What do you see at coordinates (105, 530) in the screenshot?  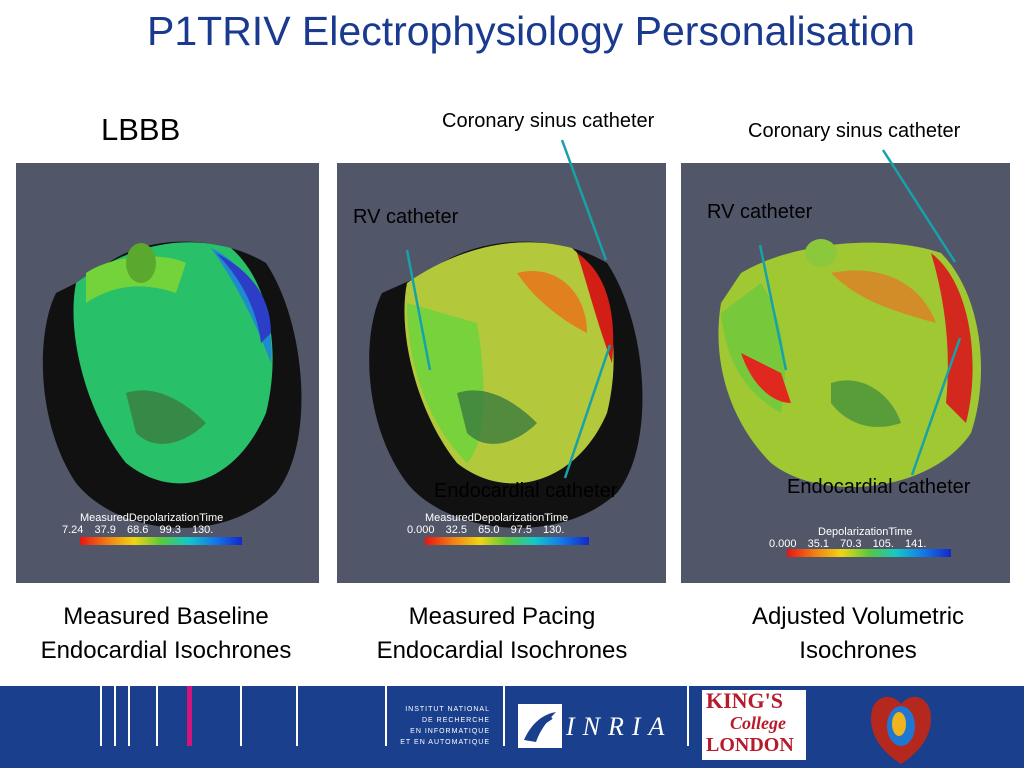 I see `tick-label: 37.9` at bounding box center [105, 530].